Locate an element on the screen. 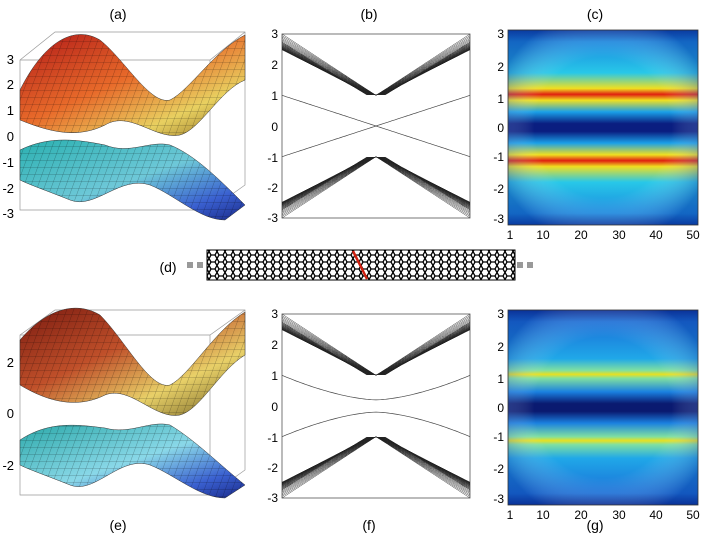 The height and width of the screenshot is (537, 708). nanoribbon-diagram-d is located at coordinates (360, 265).